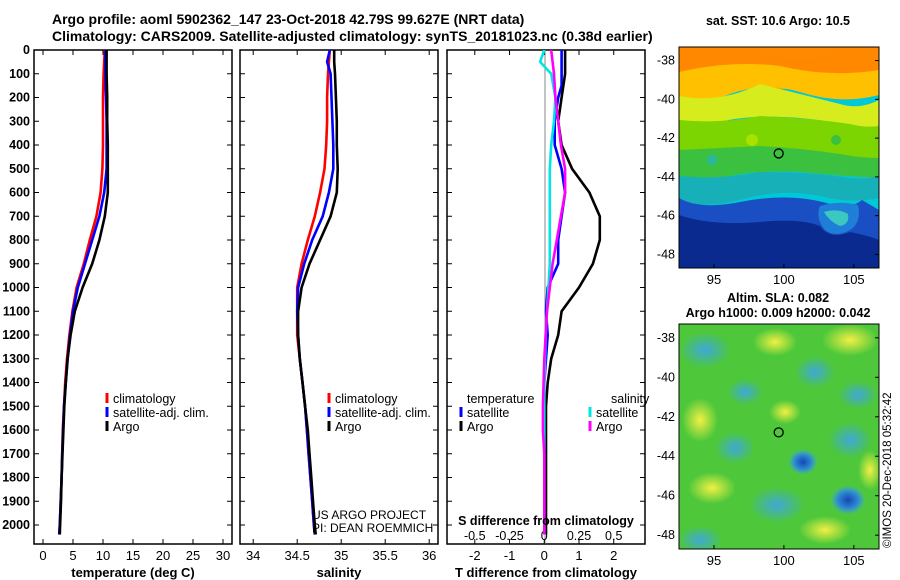 This screenshot has height=580, width=900. Describe the element at coordinates (544, 536) in the screenshot. I see `s-tick-label: 0` at that location.